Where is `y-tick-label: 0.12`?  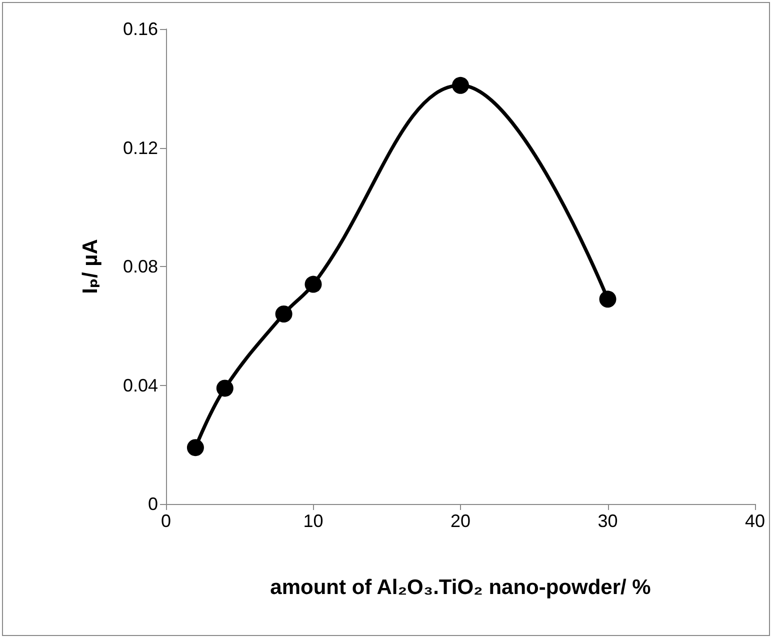
y-tick-label: 0.12 is located at coordinates (140, 148).